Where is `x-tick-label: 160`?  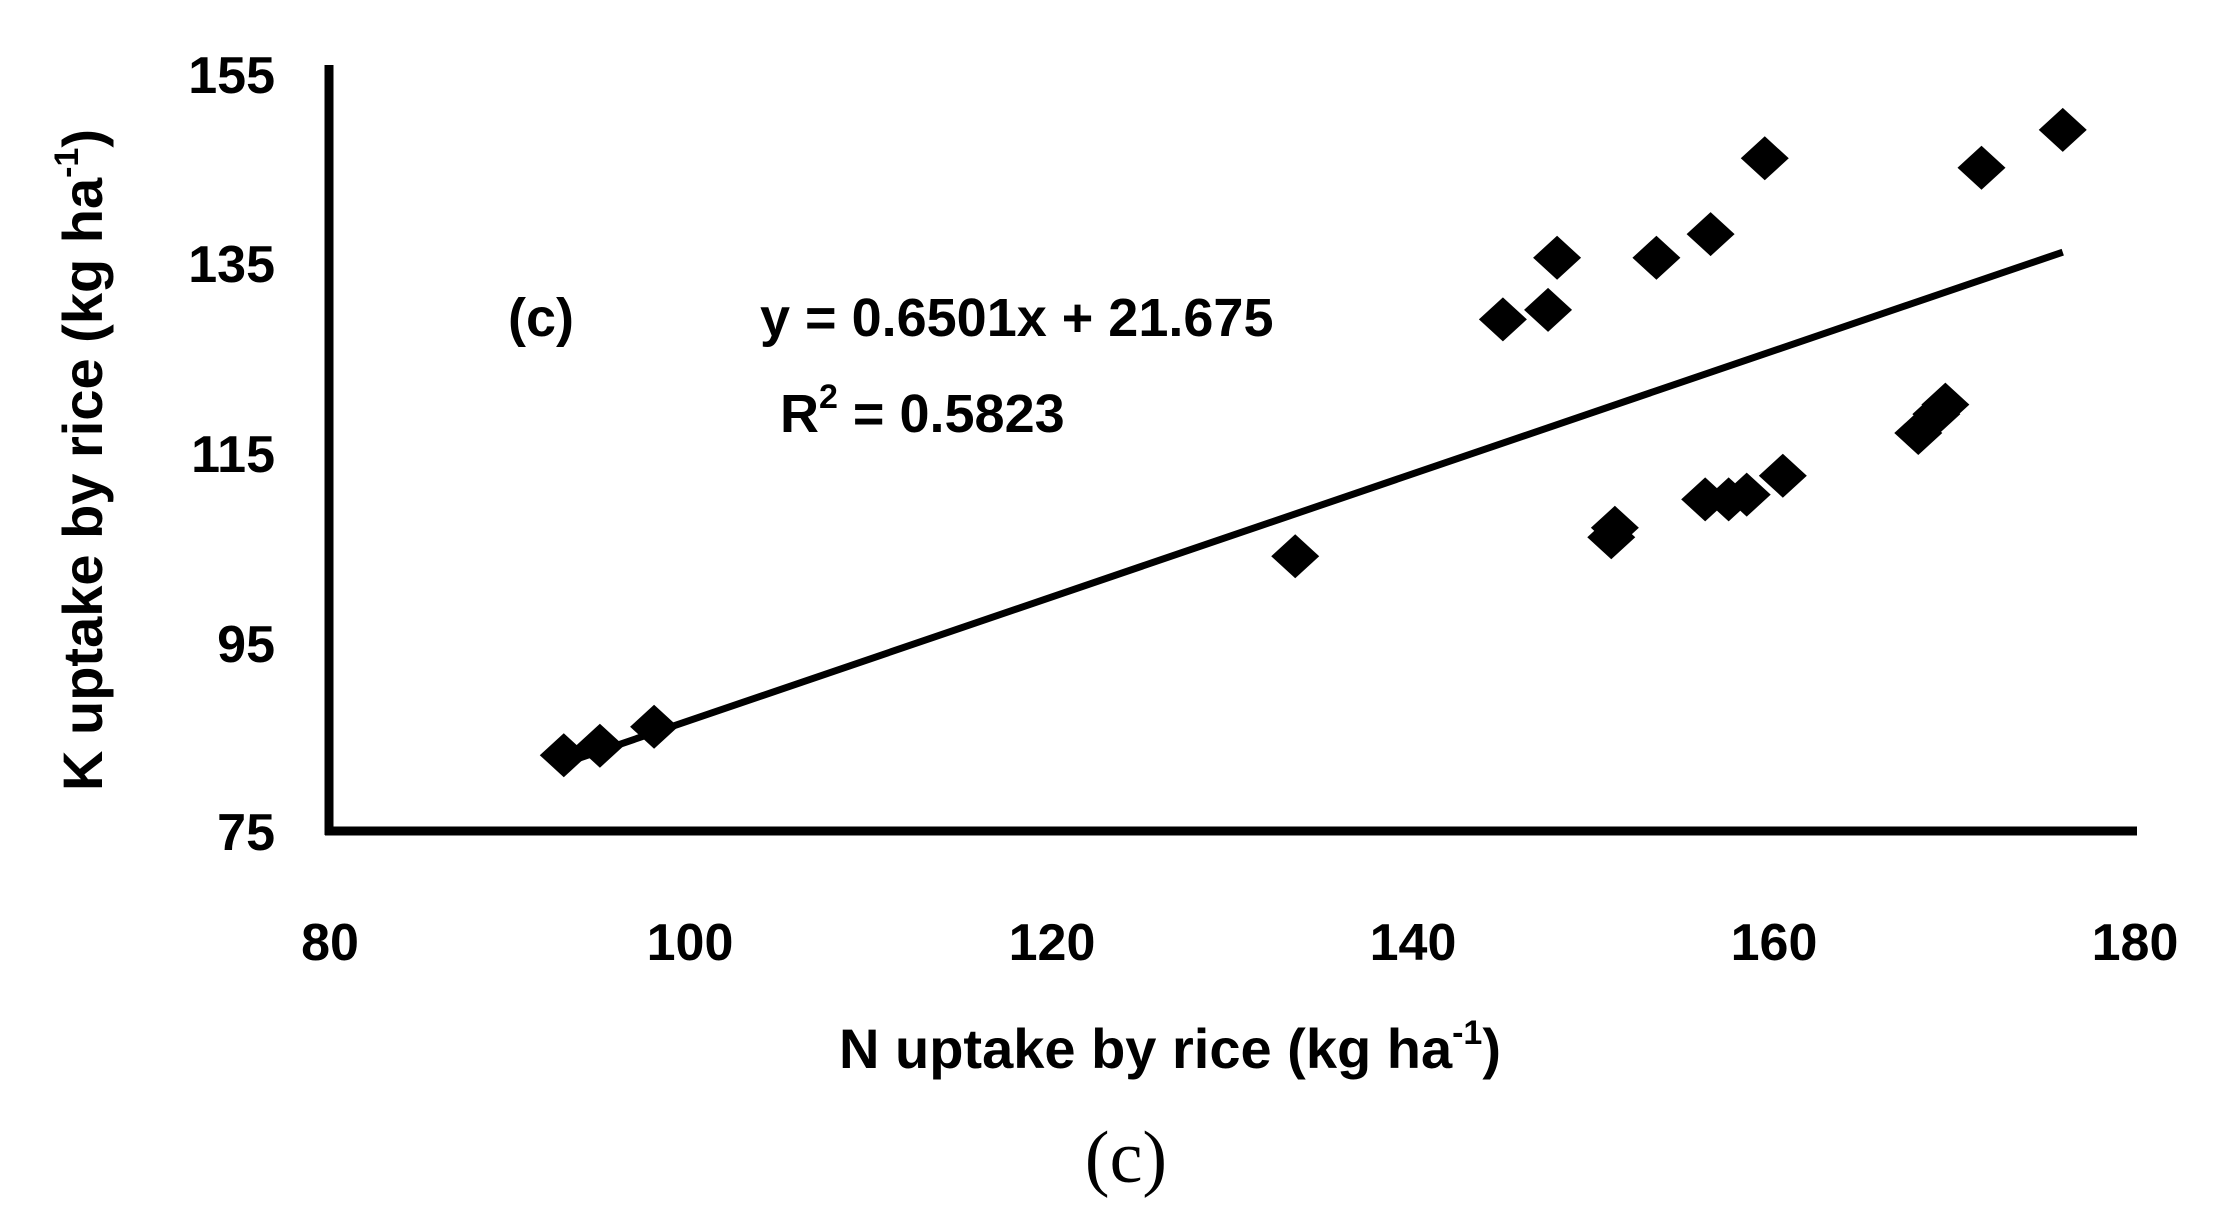 x-tick-label: 160 is located at coordinates (1774, 943).